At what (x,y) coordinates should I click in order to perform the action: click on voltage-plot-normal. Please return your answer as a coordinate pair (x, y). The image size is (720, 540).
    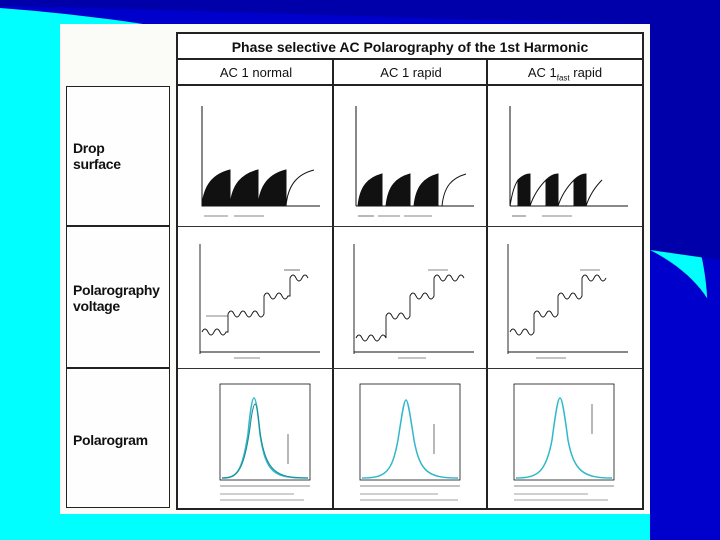
    Looking at the image, I should click on (256, 299).